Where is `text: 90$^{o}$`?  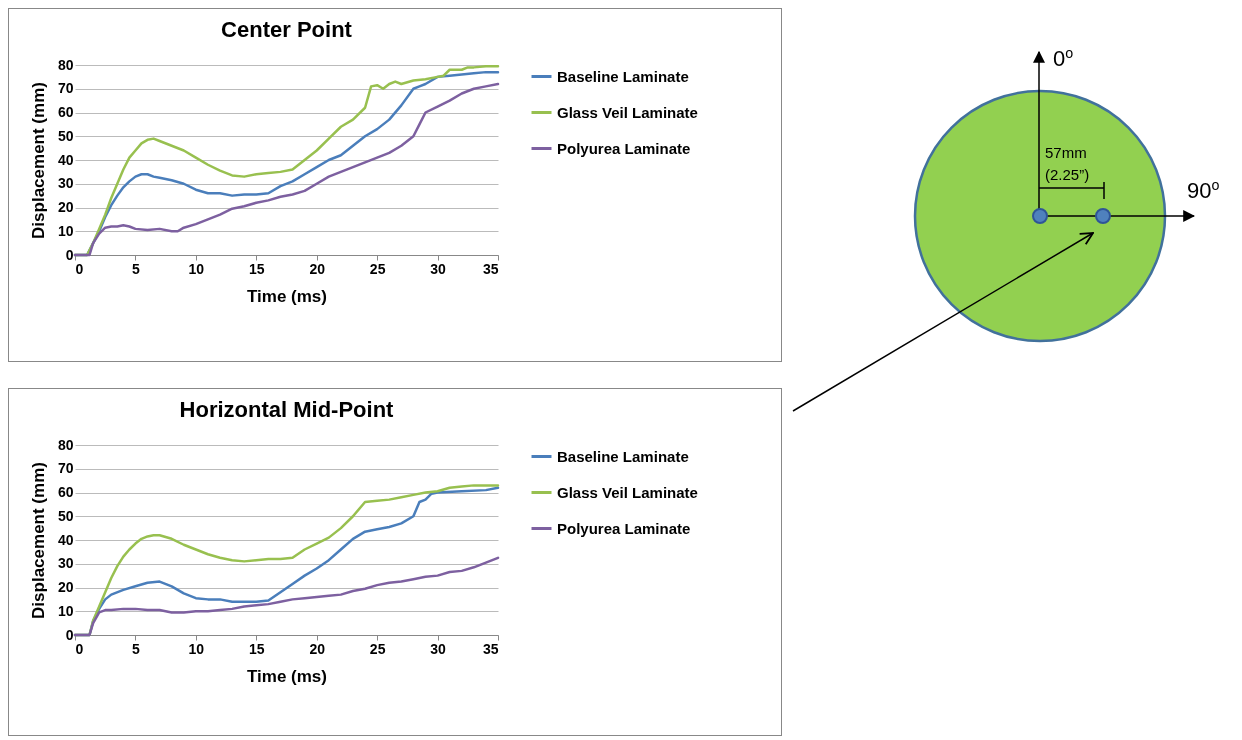 text: 90$^{o}$ is located at coordinates (1203, 190).